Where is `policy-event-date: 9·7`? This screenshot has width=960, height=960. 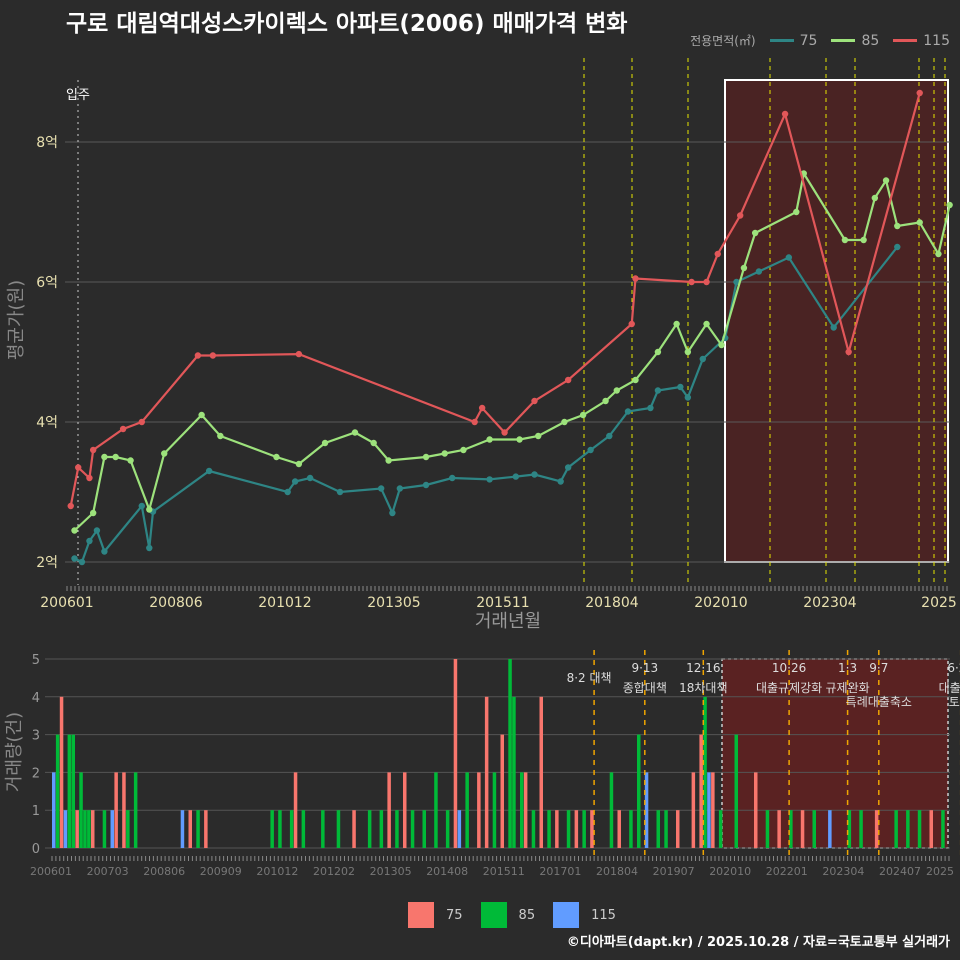
policy-event-date: 9·7 is located at coordinates (878, 668).